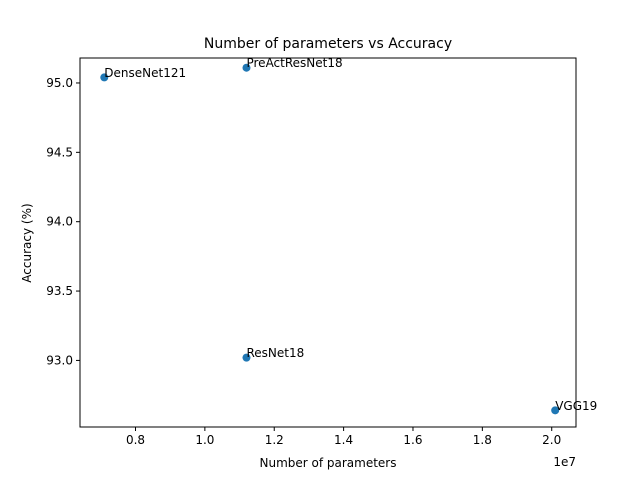  Describe the element at coordinates (145, 73) in the screenshot. I see `point-label: DenseNet121` at that location.